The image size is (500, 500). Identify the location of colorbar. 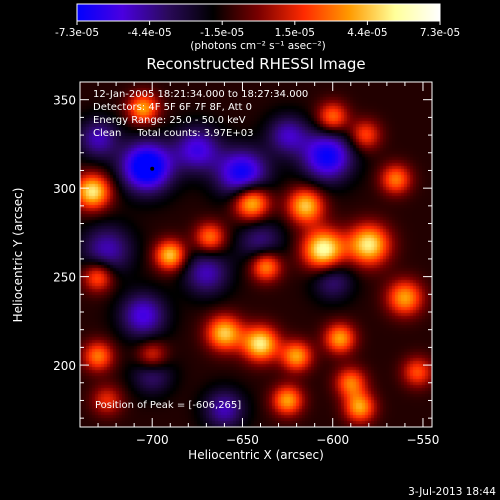
(258, 12).